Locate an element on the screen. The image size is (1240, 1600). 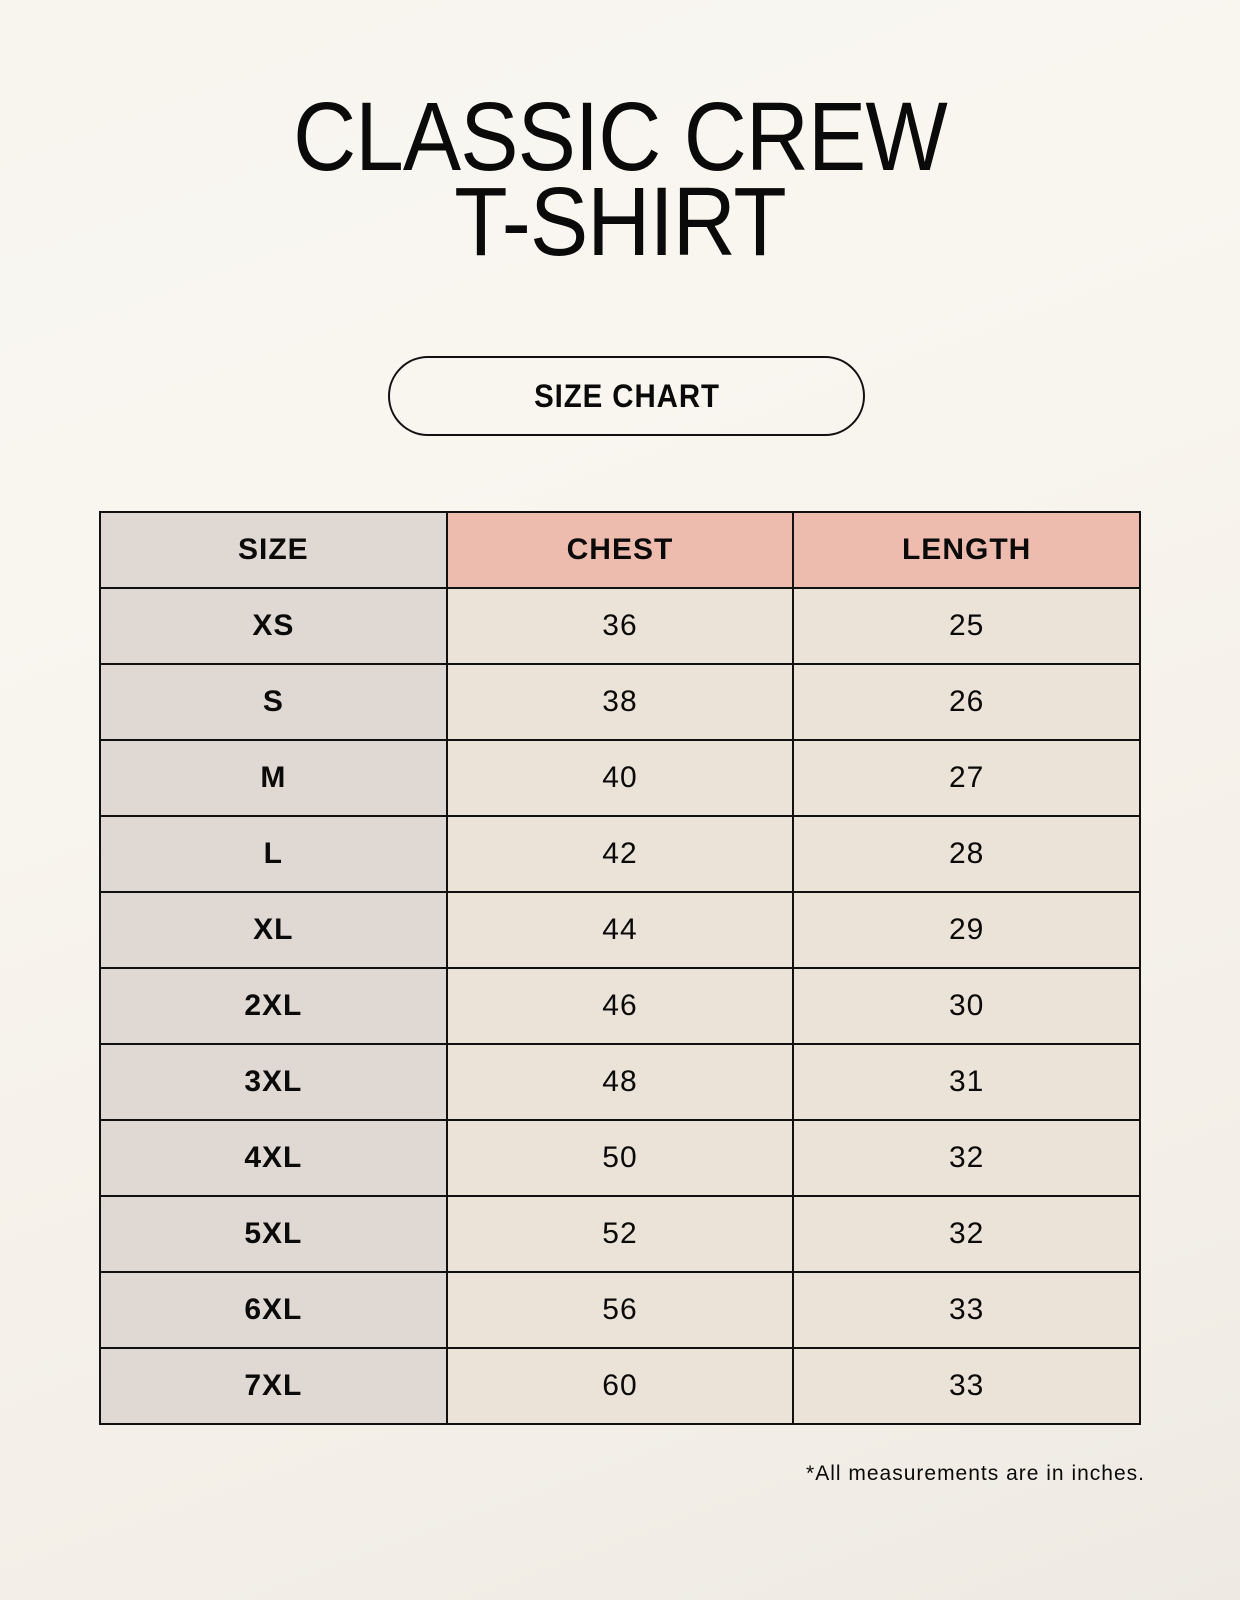
cell-chest: 46 is located at coordinates (620, 1006).